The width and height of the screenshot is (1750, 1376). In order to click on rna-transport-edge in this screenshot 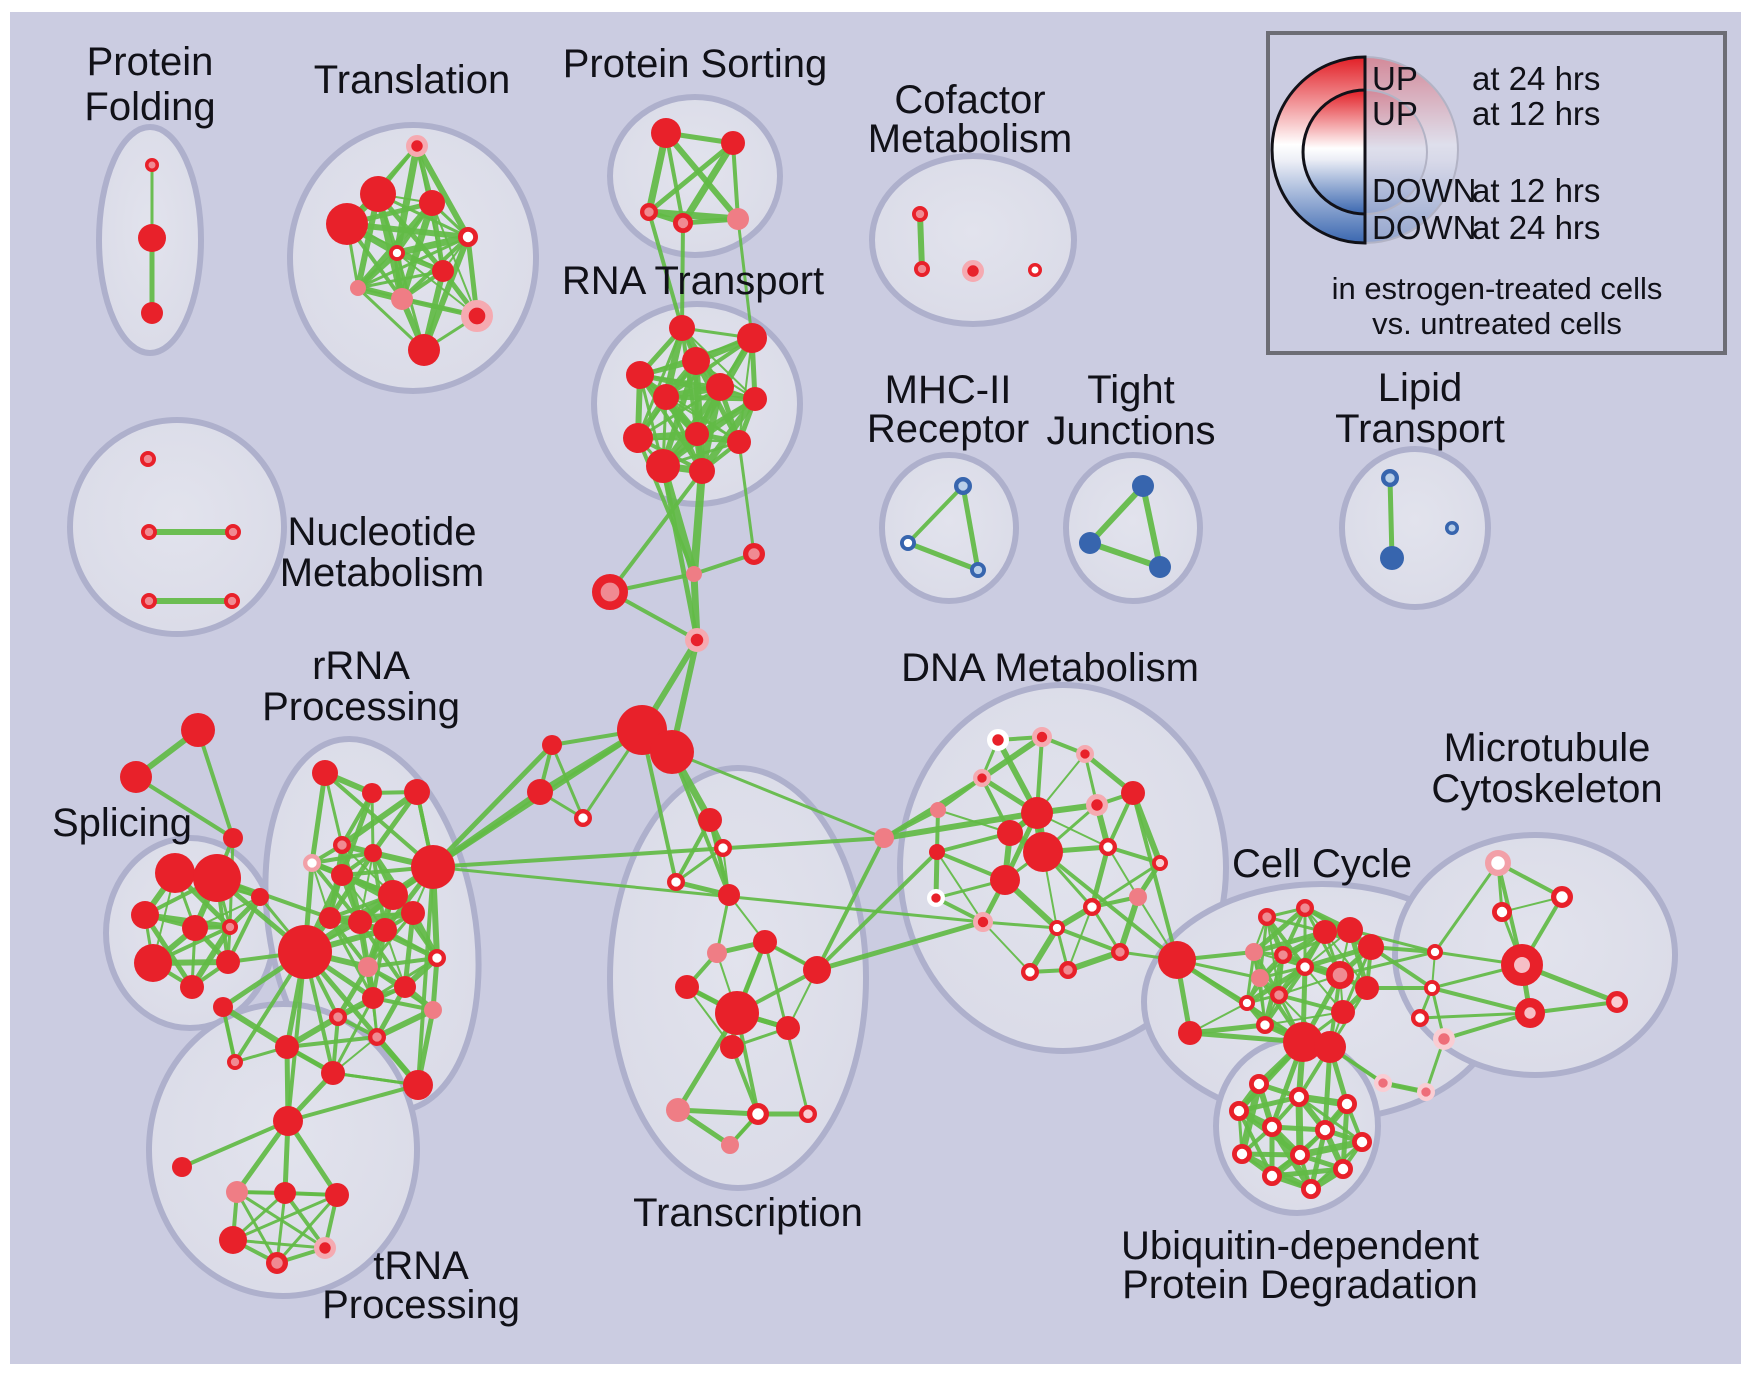, I will do `click(697, 387)`.